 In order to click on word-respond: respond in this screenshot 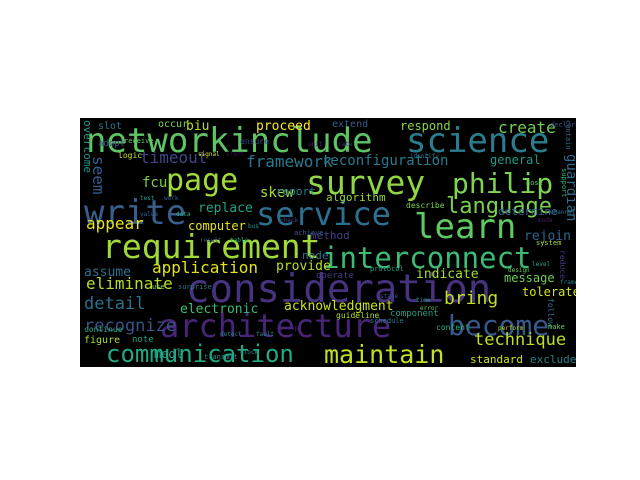, I will do `click(425, 126)`.